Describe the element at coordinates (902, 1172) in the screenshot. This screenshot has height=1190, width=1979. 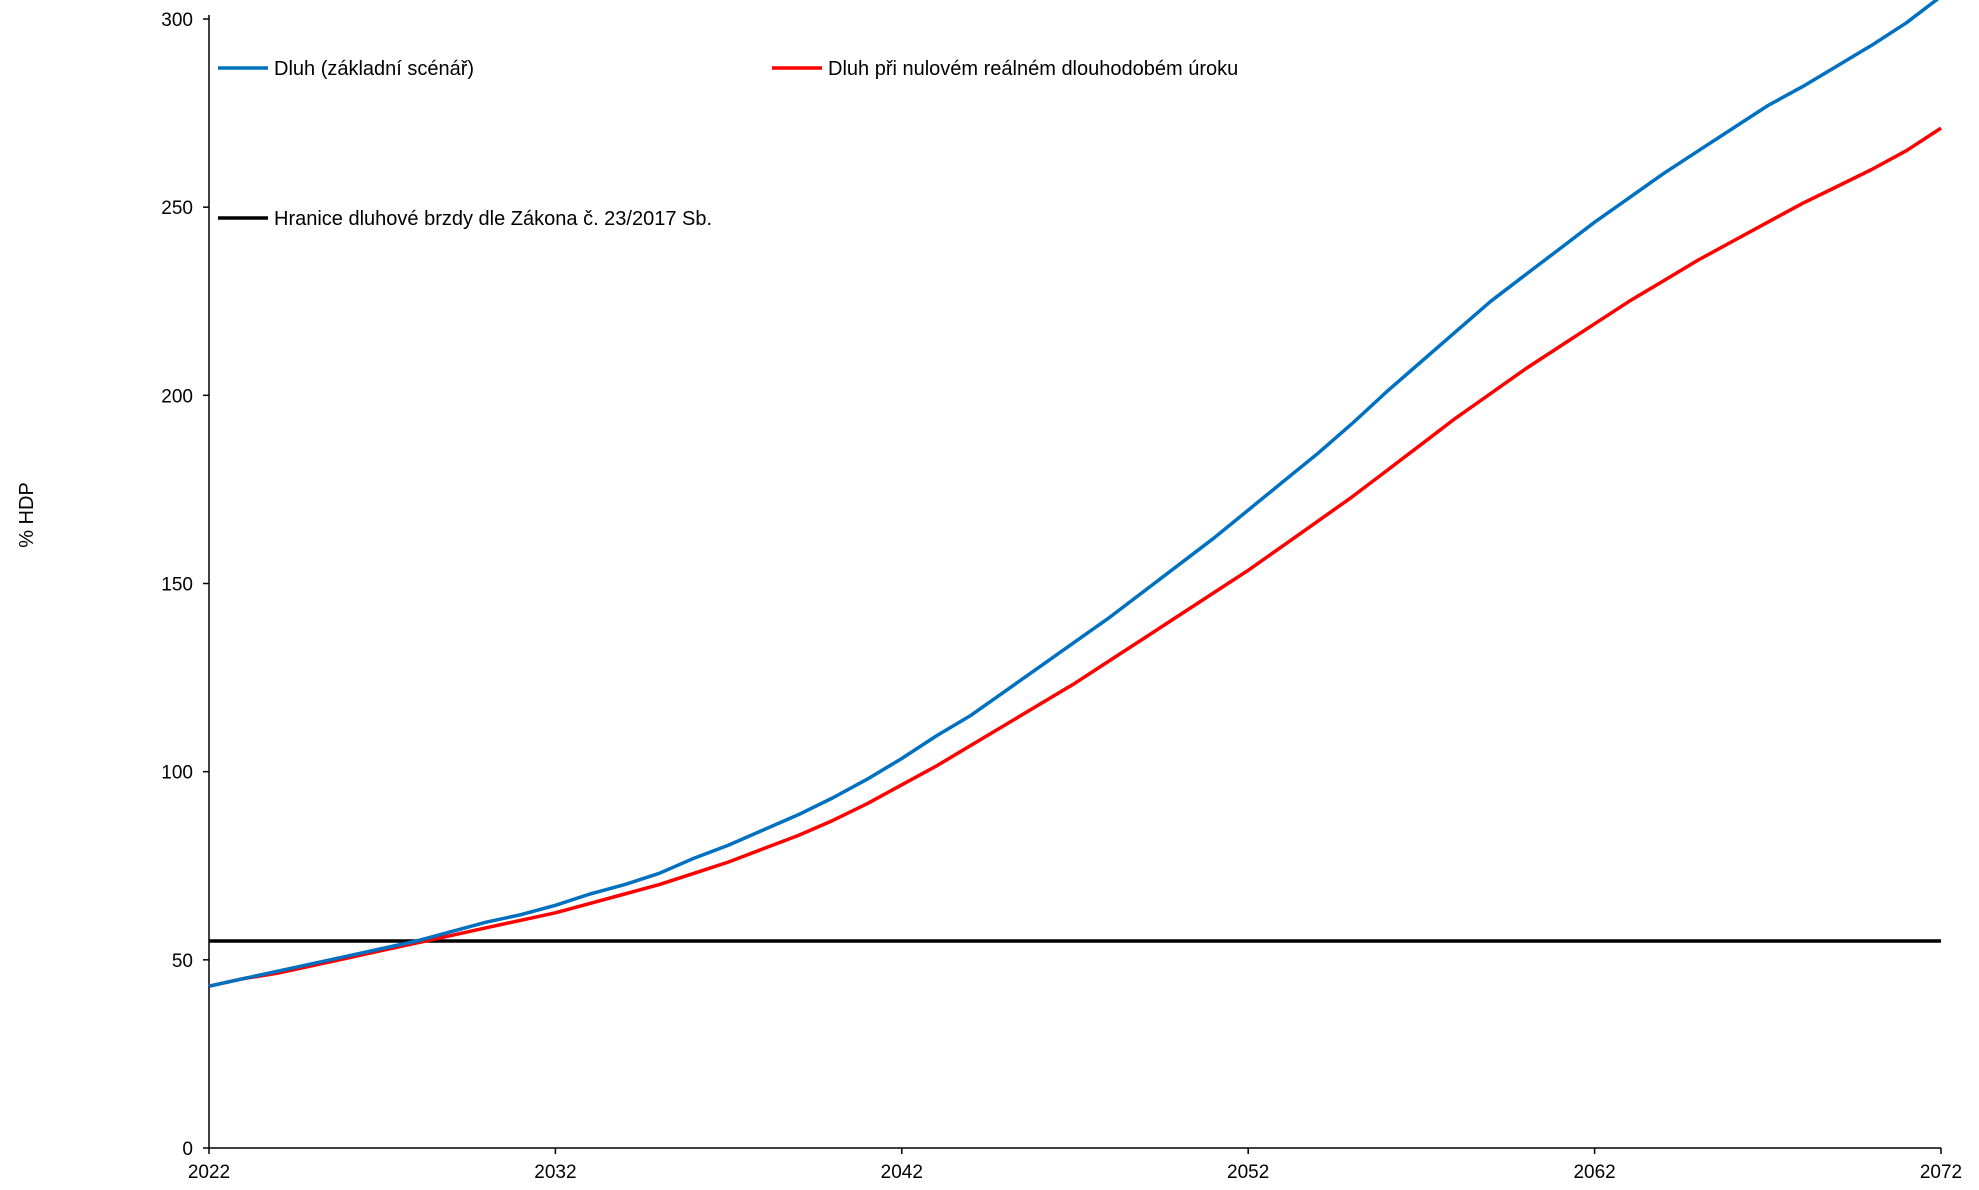
I see `x-tick-label: 2042` at that location.